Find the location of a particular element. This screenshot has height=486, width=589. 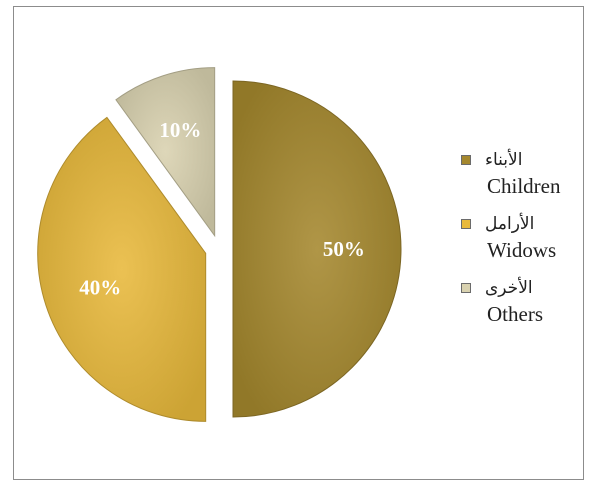

legend-item-others: الأخرى Others is located at coordinates (523, 301).